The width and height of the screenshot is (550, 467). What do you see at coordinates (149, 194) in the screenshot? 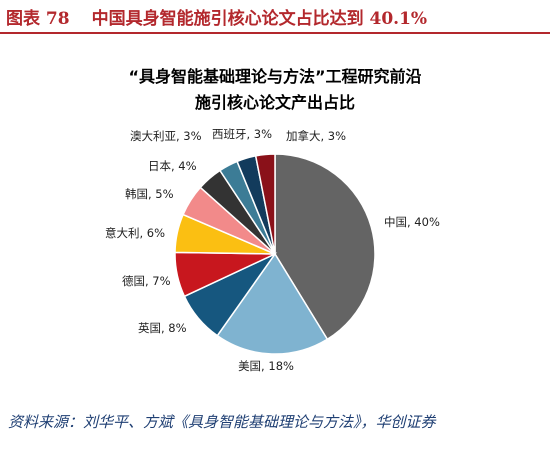
I see `pie-label-6: 韩国, 5%` at bounding box center [149, 194].